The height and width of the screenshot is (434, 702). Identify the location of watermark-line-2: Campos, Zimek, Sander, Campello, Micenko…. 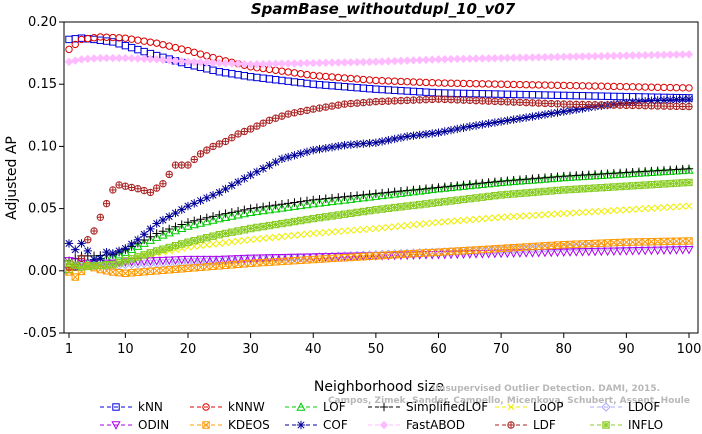
(509, 401).